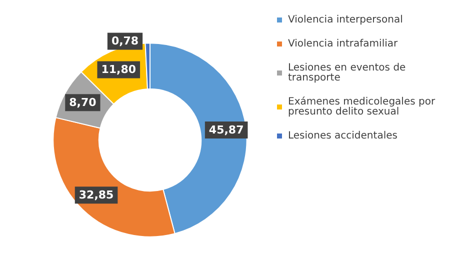  I want to click on data-label: 32,85, so click(96, 195).